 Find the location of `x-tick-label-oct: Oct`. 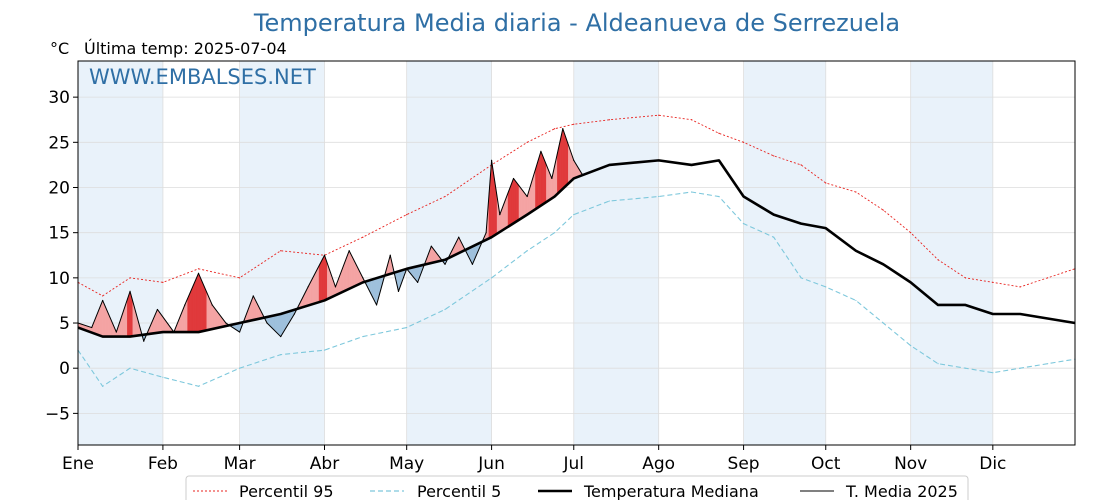

x-tick-label-oct: Oct is located at coordinates (826, 464).